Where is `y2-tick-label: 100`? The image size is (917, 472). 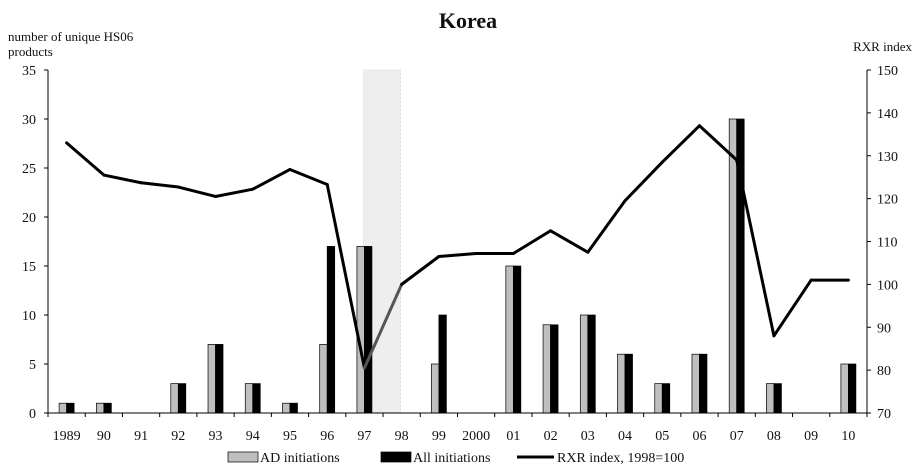
y2-tick-label: 100 is located at coordinates (887, 285).